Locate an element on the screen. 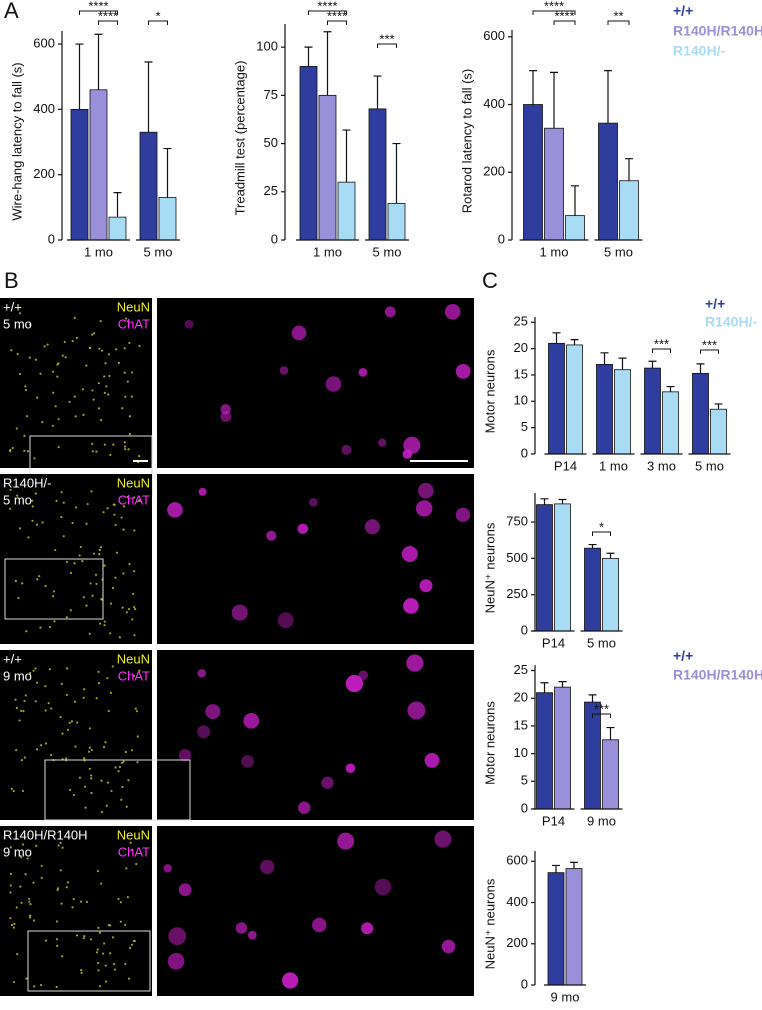 The image size is (762, 1010). y-tick-label: 5 is located at coordinates (524, 426).